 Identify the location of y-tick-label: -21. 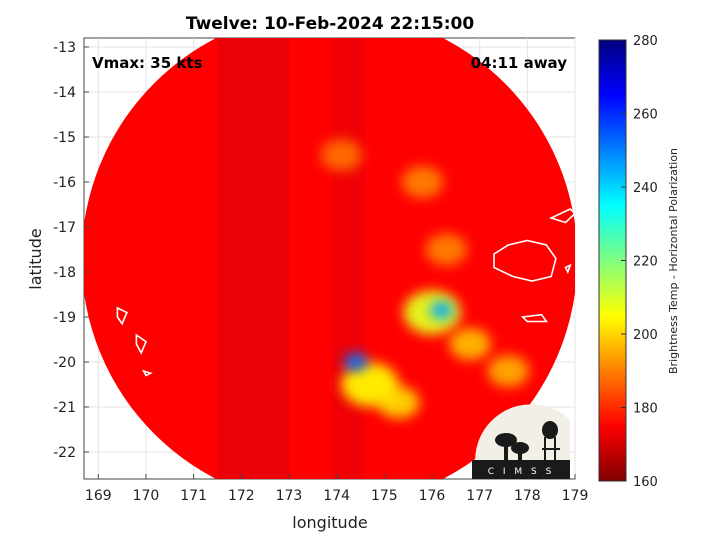
(64, 408).